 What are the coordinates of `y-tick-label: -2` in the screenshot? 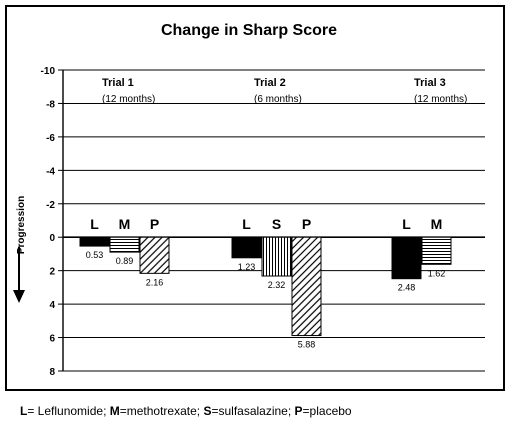 It's located at (50, 205).